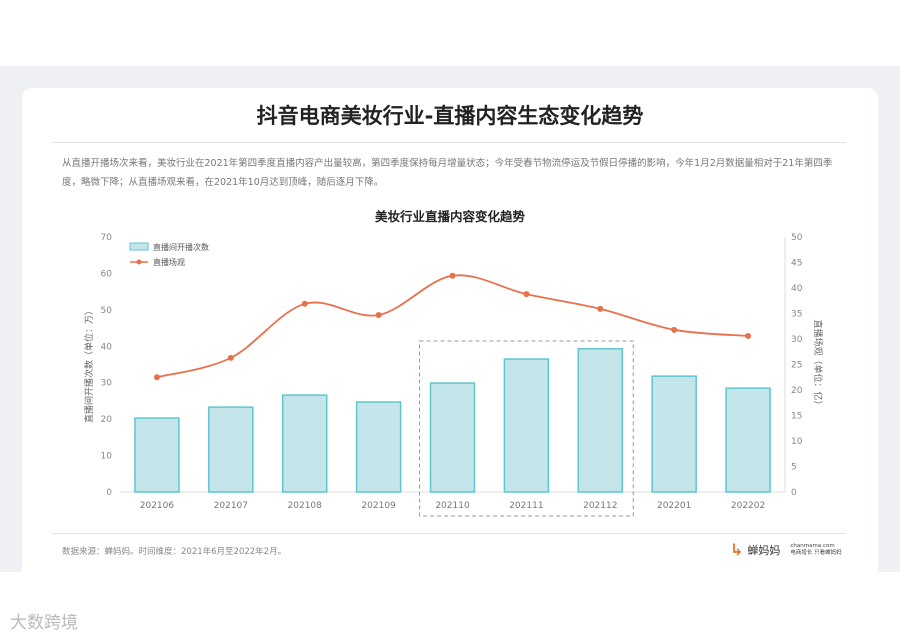 Image resolution: width=900 pixels, height=637 pixels. What do you see at coordinates (796, 315) in the screenshot?
I see `y2-tick-label: 35` at bounding box center [796, 315].